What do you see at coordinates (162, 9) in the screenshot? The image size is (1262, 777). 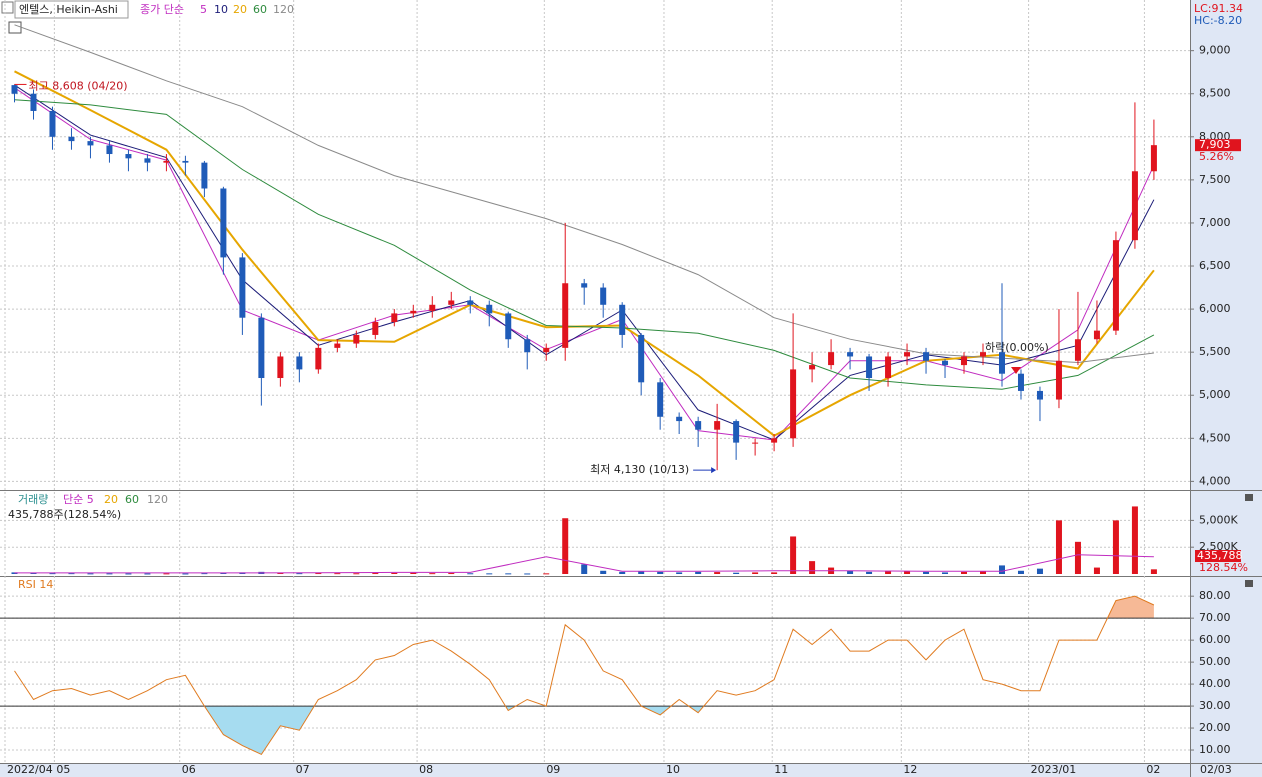 I see `legend-label: 종가 단순` at bounding box center [162, 9].